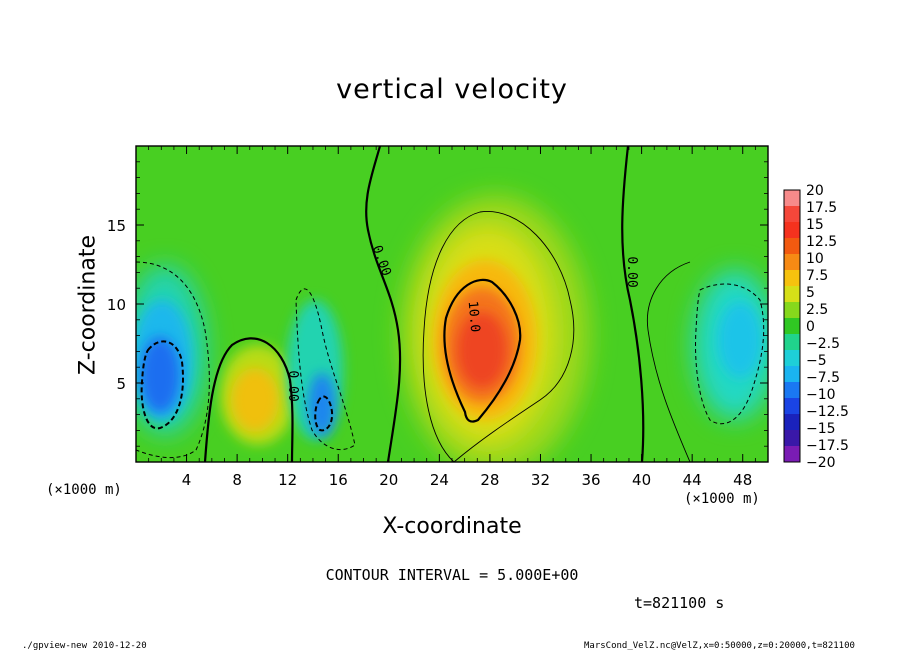  I want to click on downdraft2-core, so click(322, 405).